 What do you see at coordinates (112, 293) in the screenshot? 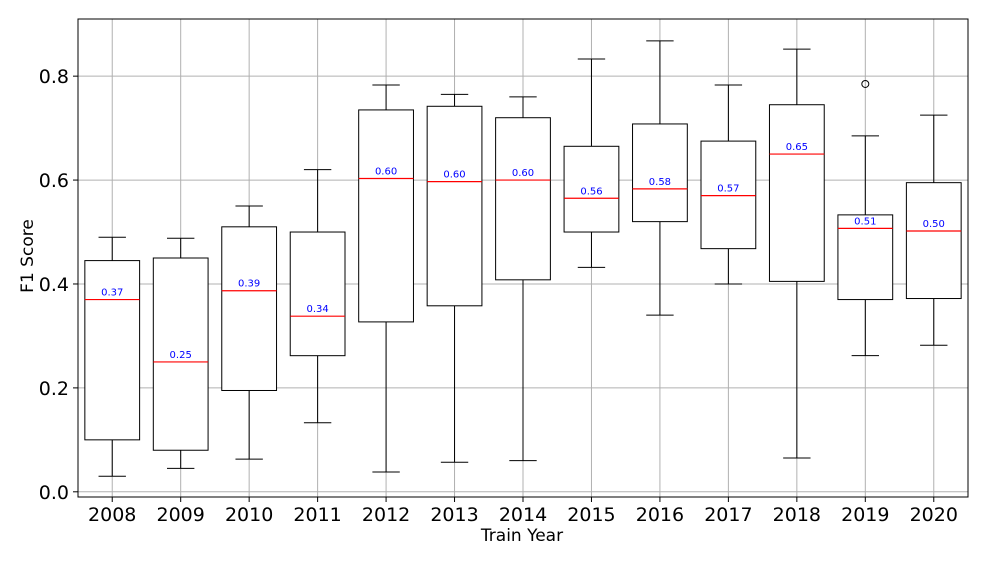
I see `median-value-label: 0.37` at bounding box center [112, 293].